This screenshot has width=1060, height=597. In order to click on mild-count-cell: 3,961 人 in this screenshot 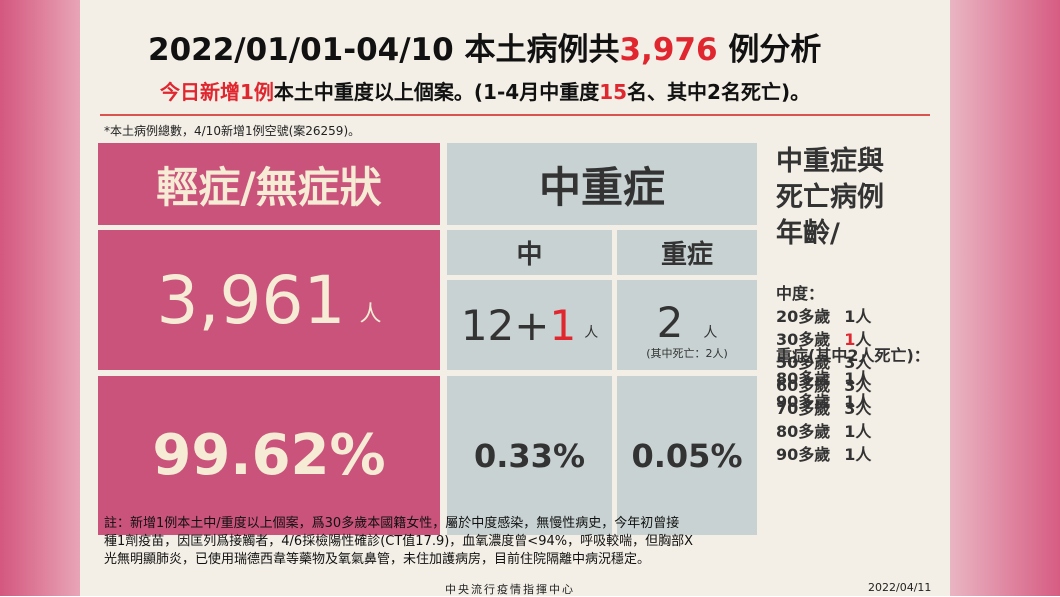, I will do `click(269, 300)`.